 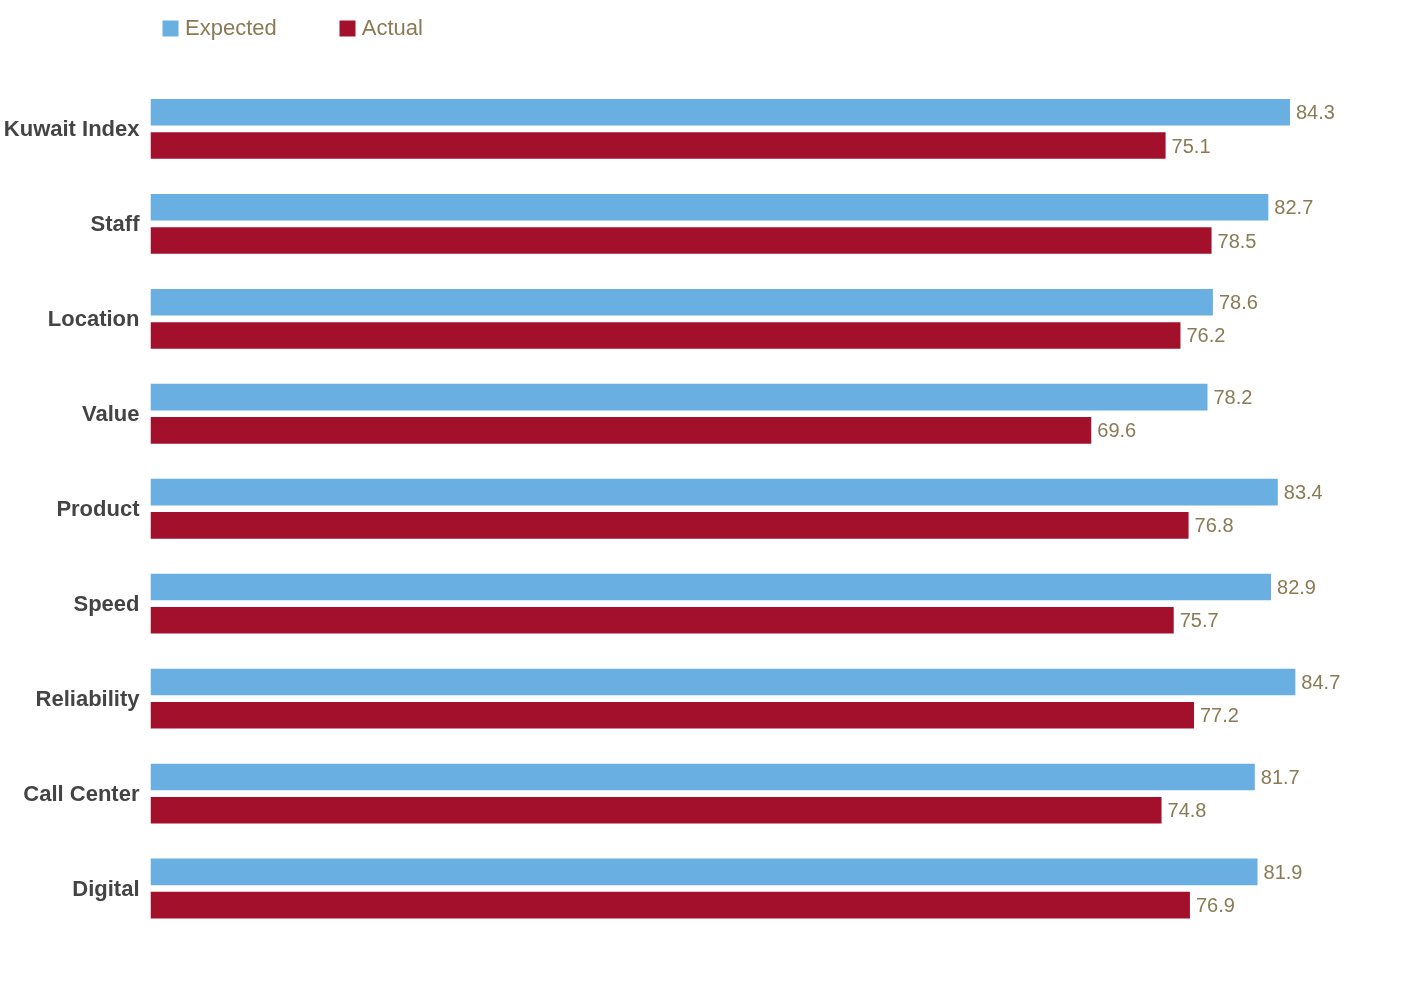 What do you see at coordinates (1283, 871) in the screenshot?
I see `data-label: 81.9` at bounding box center [1283, 871].